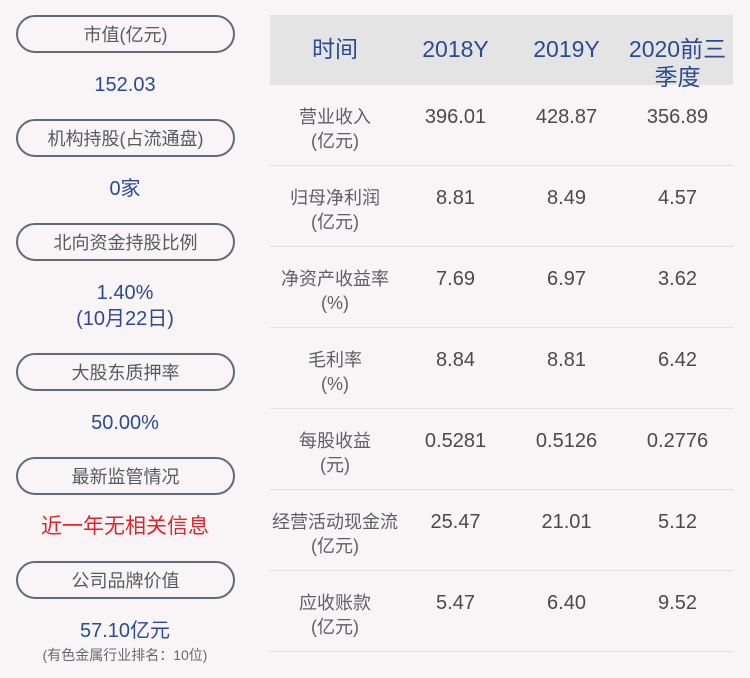 The width and height of the screenshot is (750, 678). What do you see at coordinates (125, 526) in the screenshot?
I see `regulatory-status-value: 近一年无相关信息` at bounding box center [125, 526].